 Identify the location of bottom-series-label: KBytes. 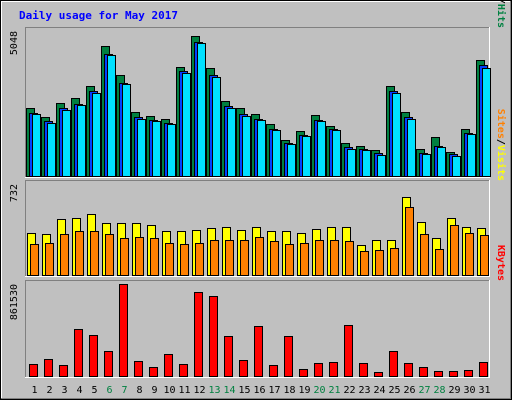
(500, 263).